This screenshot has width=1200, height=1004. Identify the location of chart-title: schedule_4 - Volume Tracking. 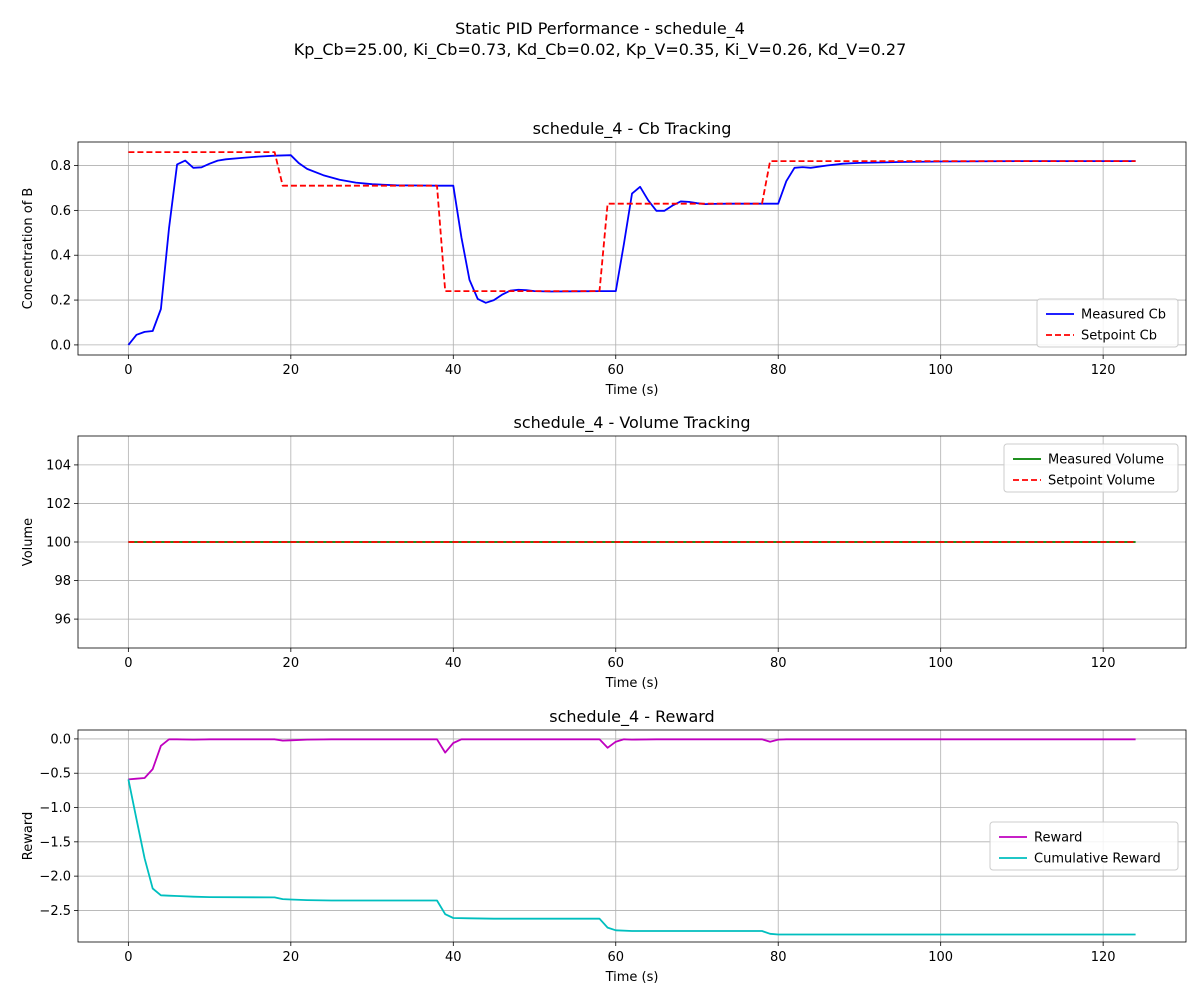
(631, 423).